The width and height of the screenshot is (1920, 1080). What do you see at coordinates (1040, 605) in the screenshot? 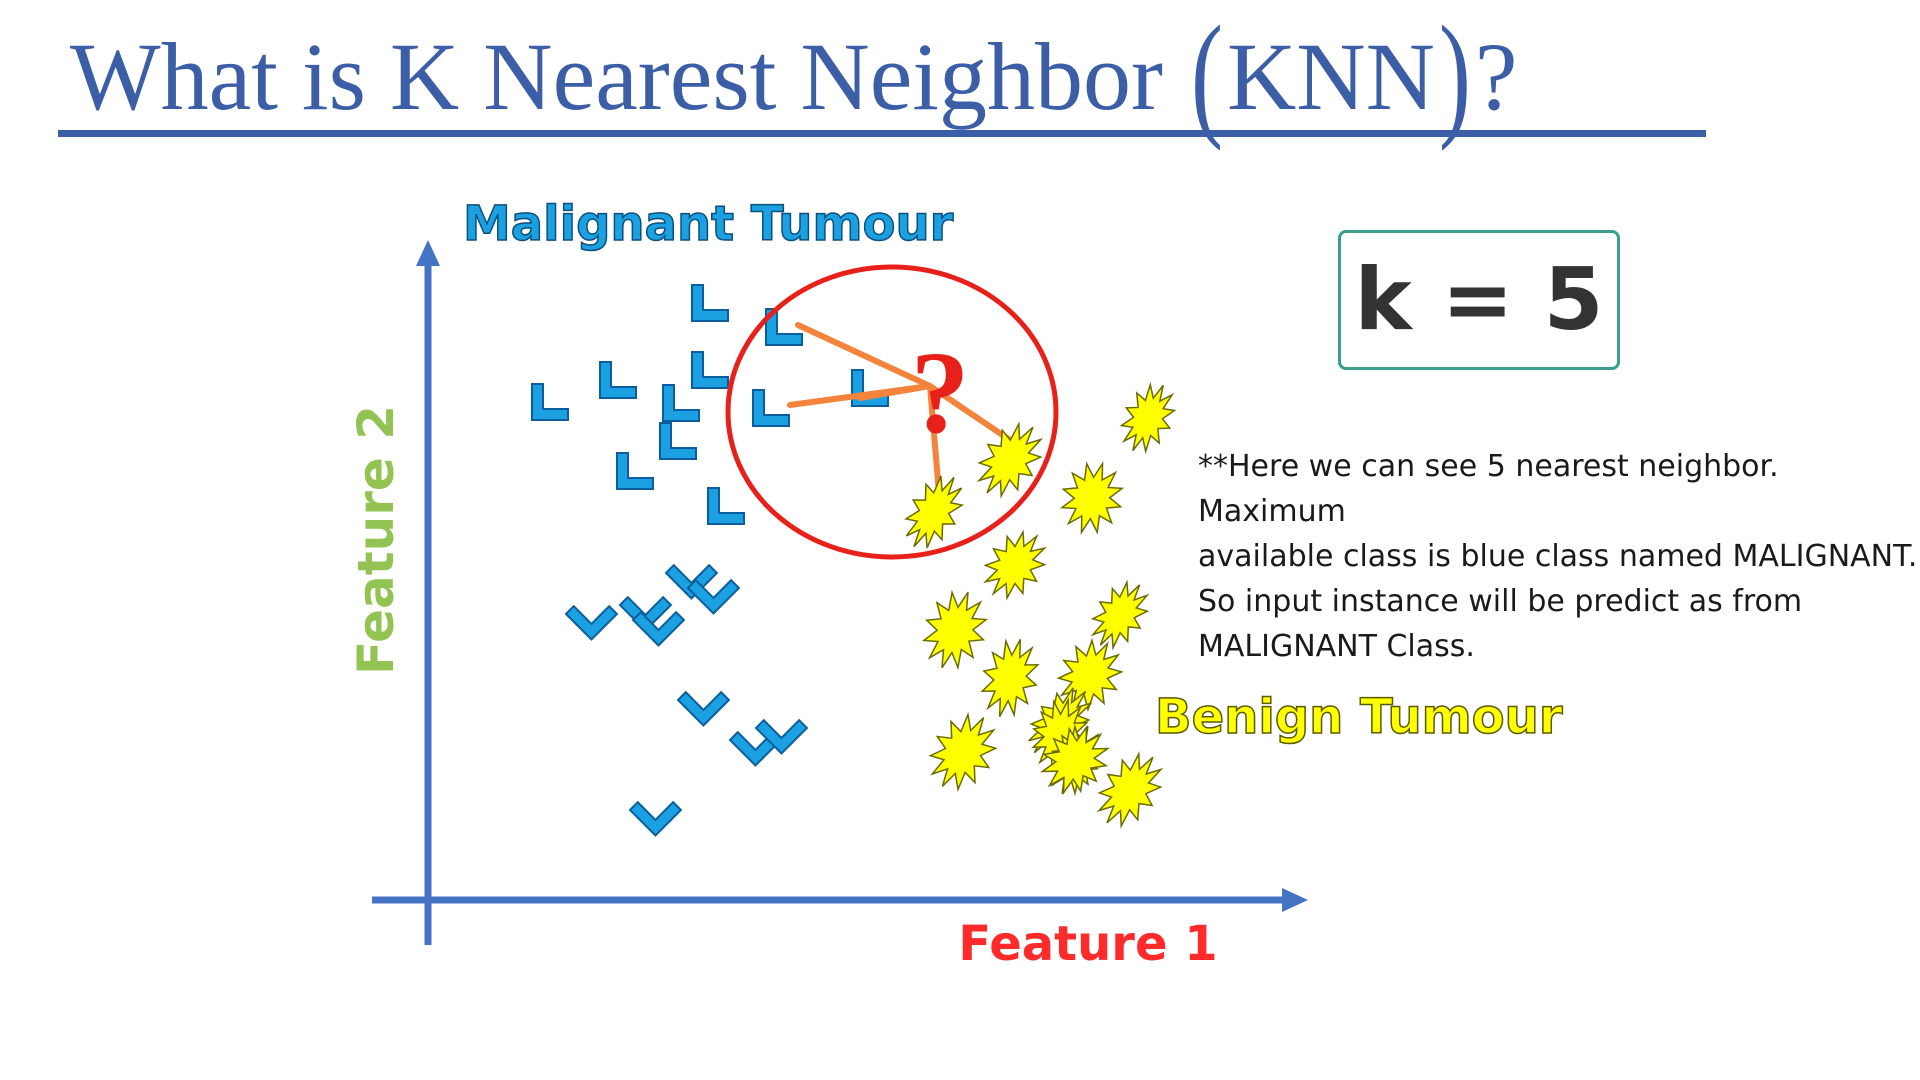
I see `benign-points` at bounding box center [1040, 605].